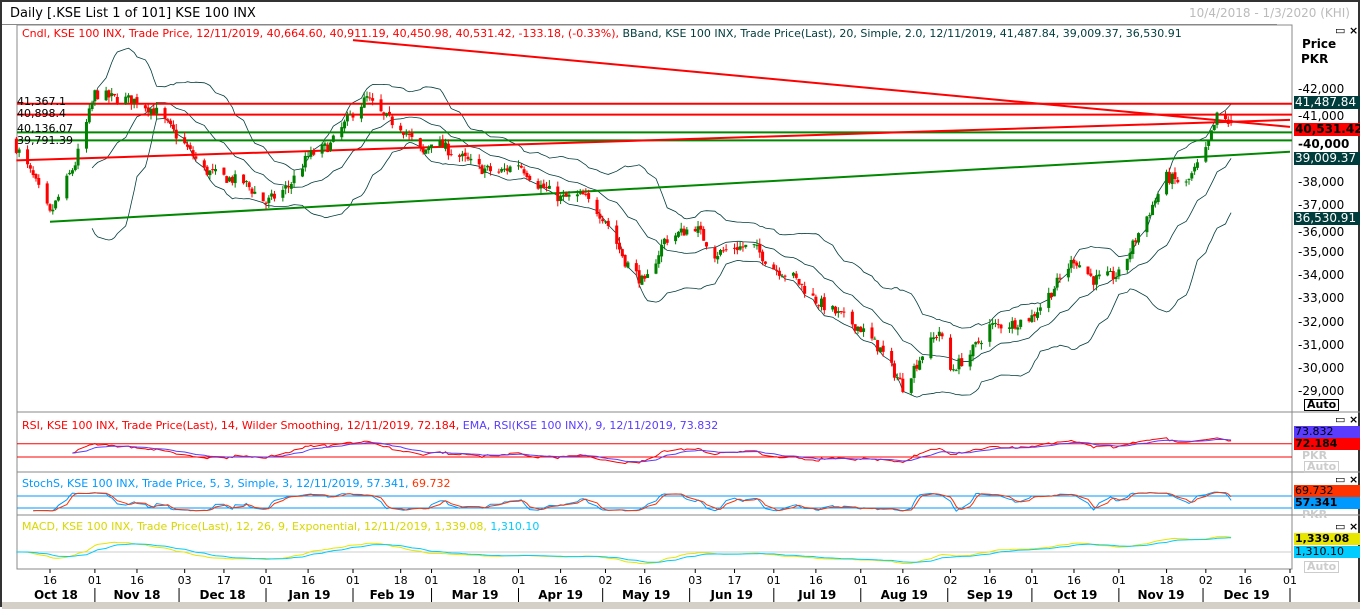 This screenshot has height=609, width=1360. Describe the element at coordinates (670, 186) in the screenshot. I see `trendline` at that location.